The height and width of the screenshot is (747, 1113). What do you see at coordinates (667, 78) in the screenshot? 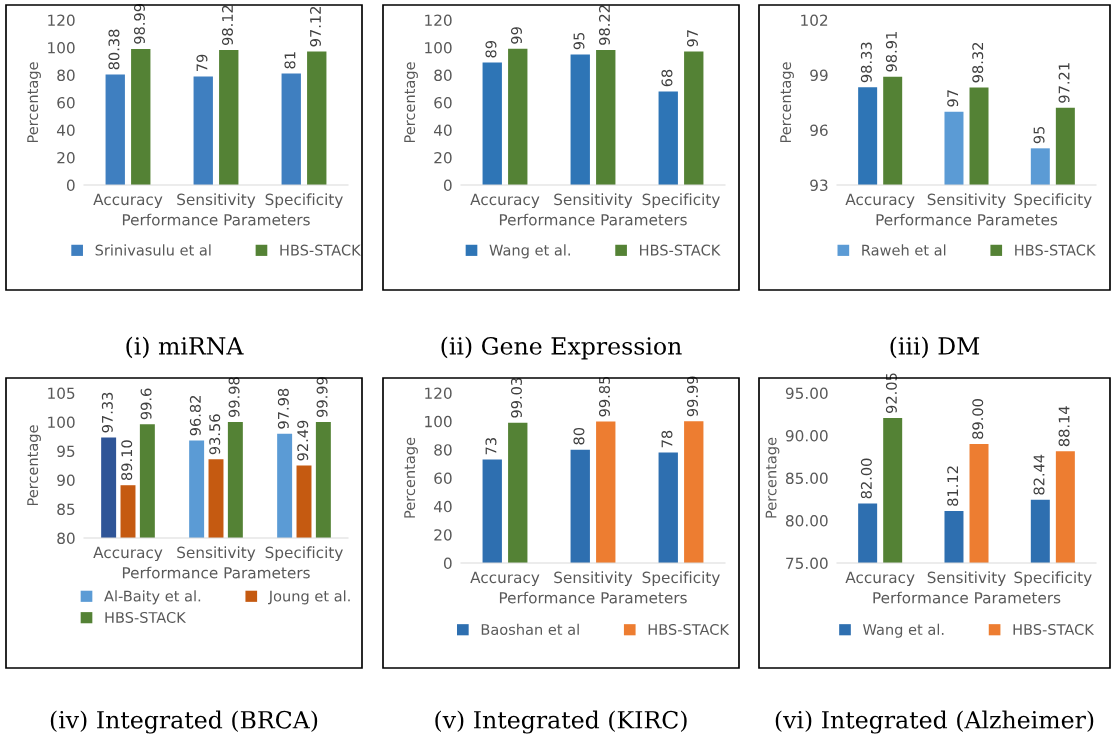
I see `data-label: 68` at bounding box center [667, 78].